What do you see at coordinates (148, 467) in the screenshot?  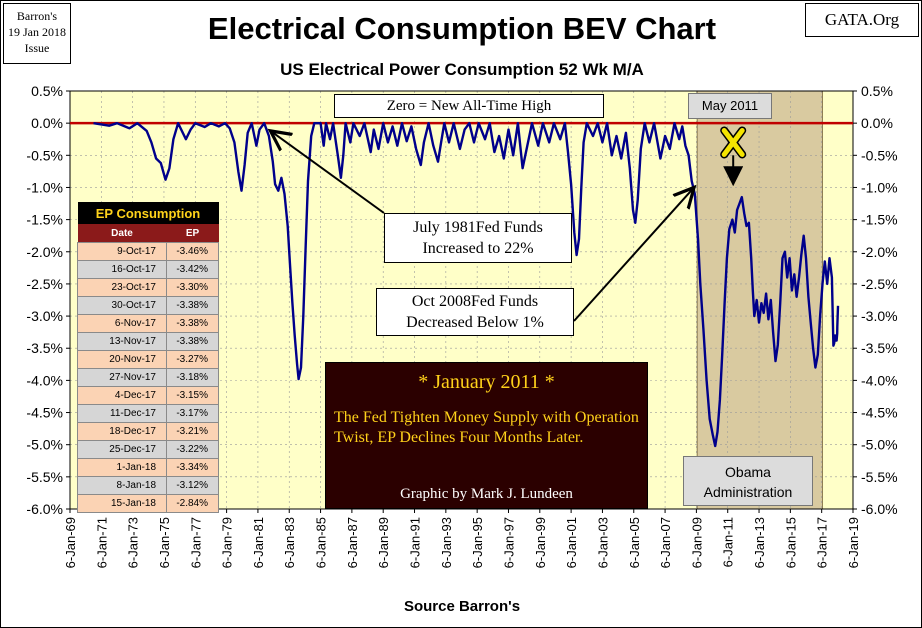 I see `table-row: 1-Jan-18 -3.34%` at bounding box center [148, 467].